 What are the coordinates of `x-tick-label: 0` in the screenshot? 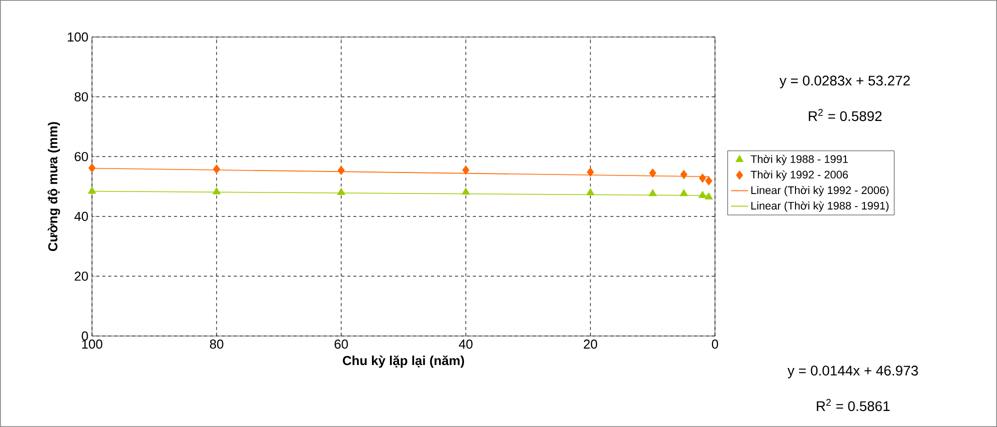 It's located at (715, 344).